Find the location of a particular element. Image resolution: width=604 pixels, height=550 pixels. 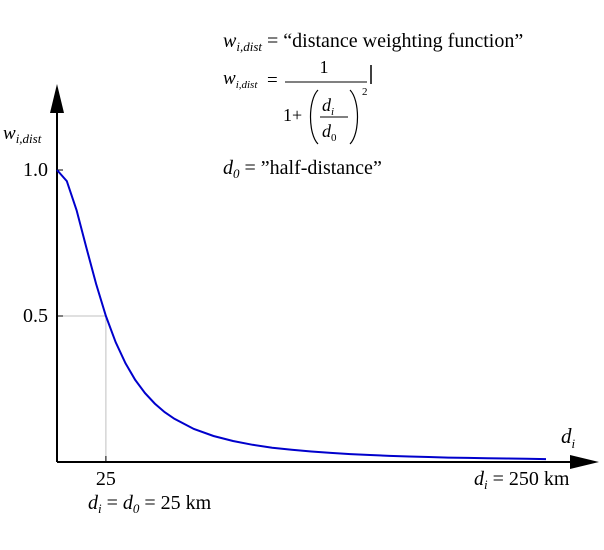

y-axis-arrow-icon is located at coordinates (57, 98).